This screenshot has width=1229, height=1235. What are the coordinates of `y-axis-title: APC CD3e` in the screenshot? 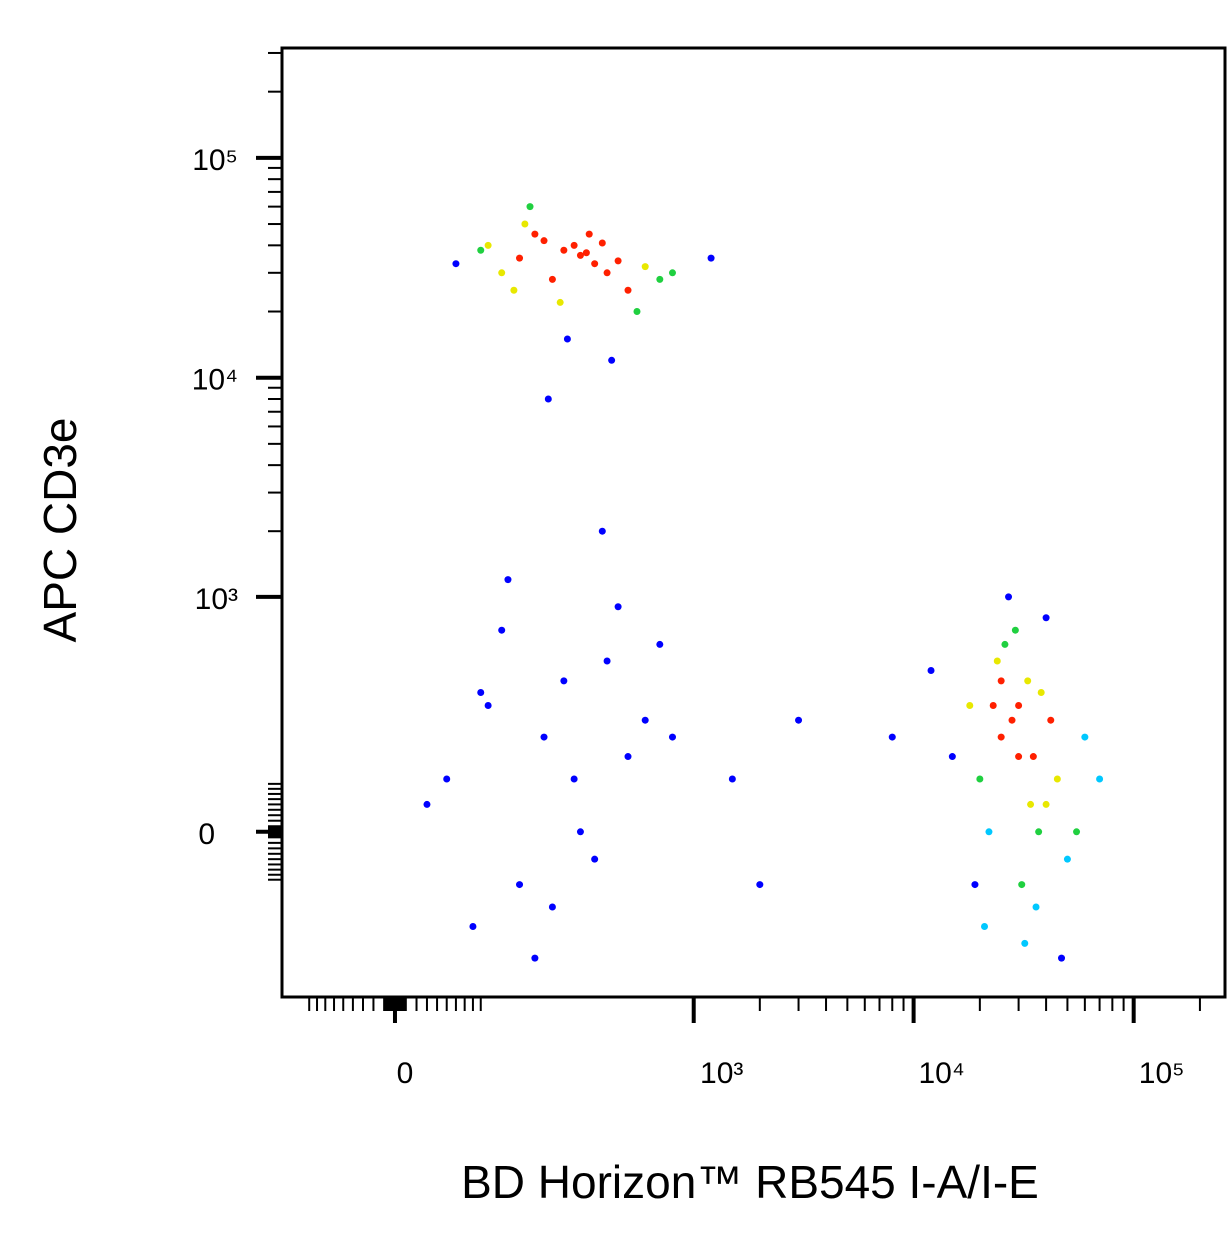 It's located at (60, 530).